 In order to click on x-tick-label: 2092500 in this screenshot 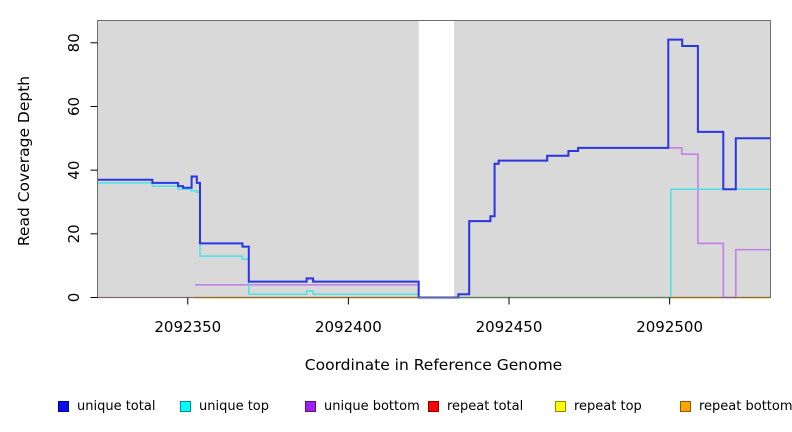, I will do `click(669, 327)`.